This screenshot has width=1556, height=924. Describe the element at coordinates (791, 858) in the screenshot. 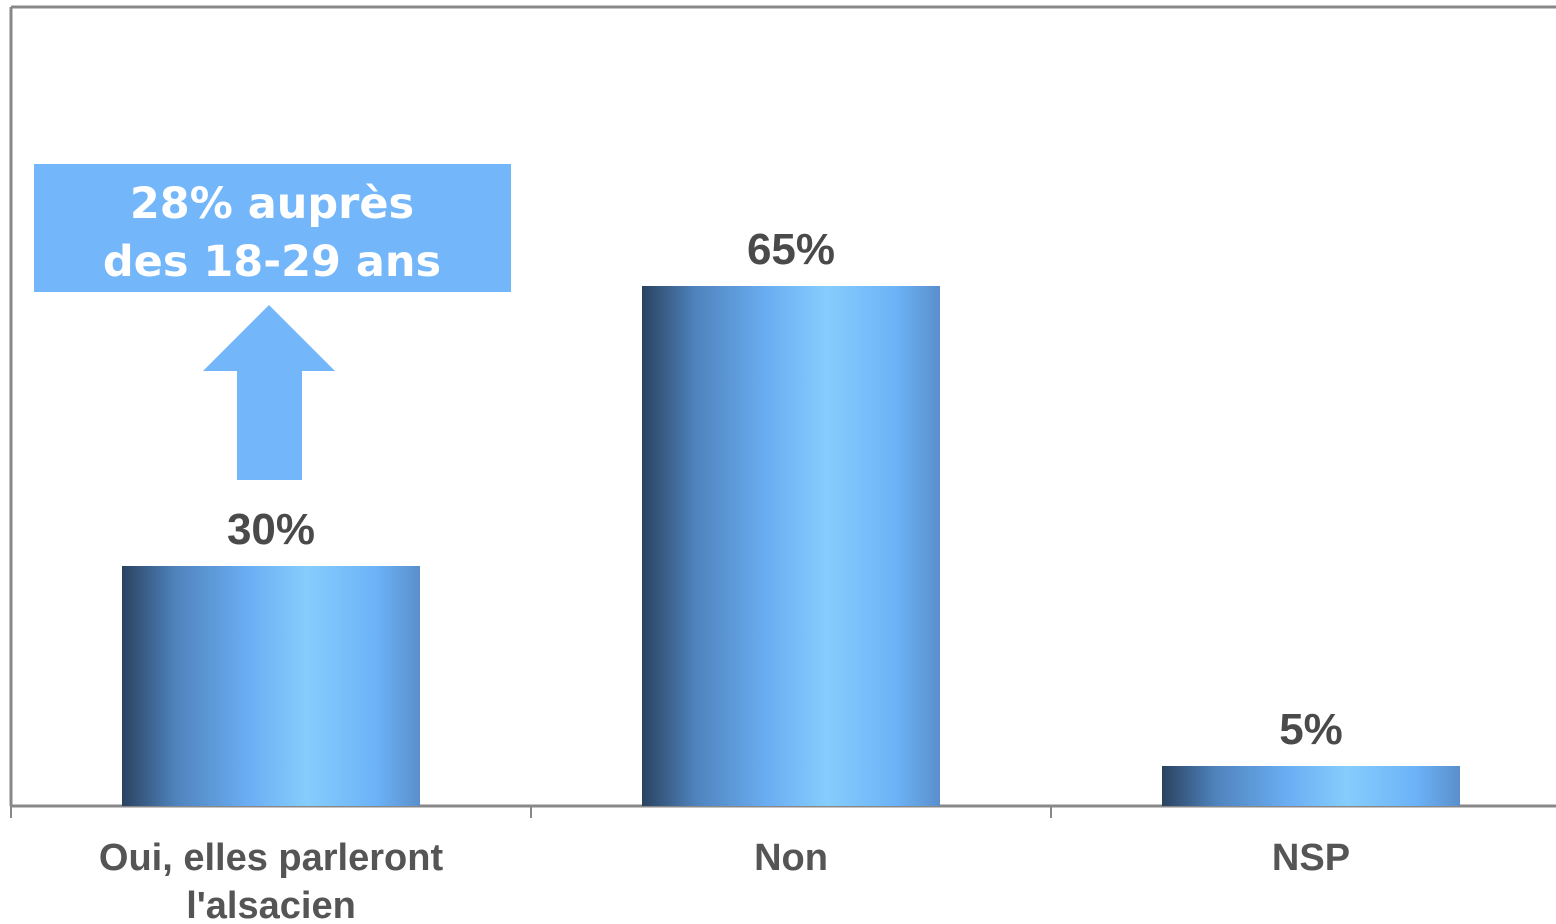

I see `category-label-2: Non` at that location.